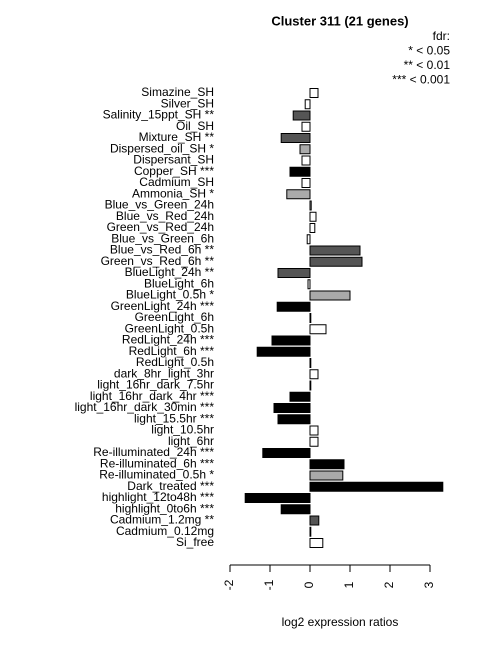  Describe the element at coordinates (429, 51) in the screenshot. I see `legend-text: * < 0.05` at that location.